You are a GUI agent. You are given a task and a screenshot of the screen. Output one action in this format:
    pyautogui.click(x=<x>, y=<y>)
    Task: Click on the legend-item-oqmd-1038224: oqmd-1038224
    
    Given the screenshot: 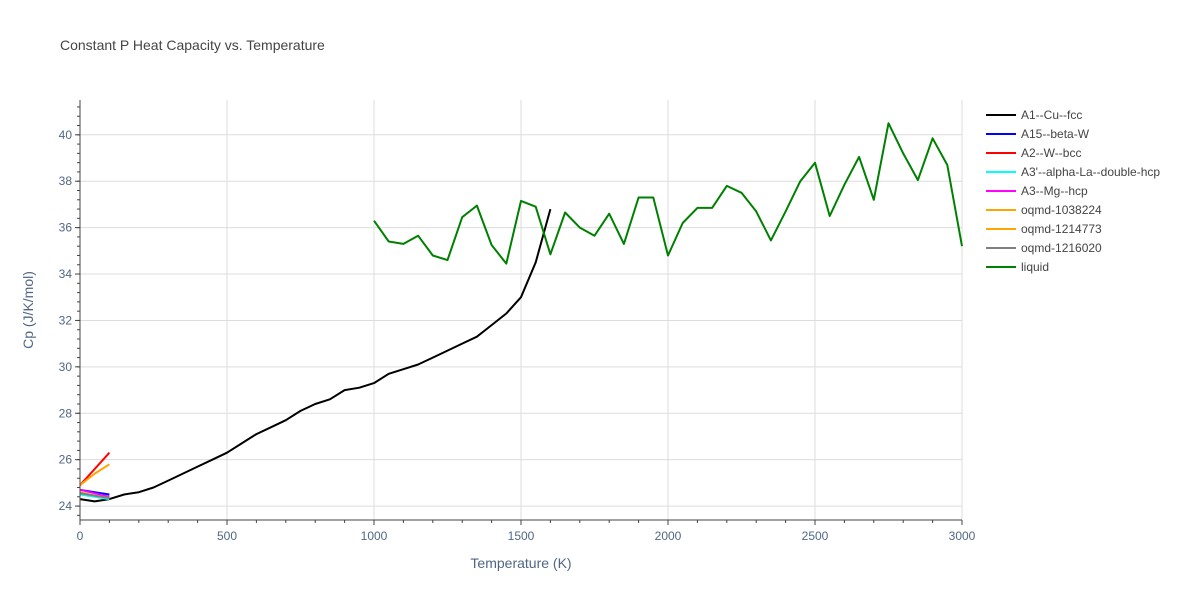 What is the action you would take?
    pyautogui.click(x=1044, y=210)
    